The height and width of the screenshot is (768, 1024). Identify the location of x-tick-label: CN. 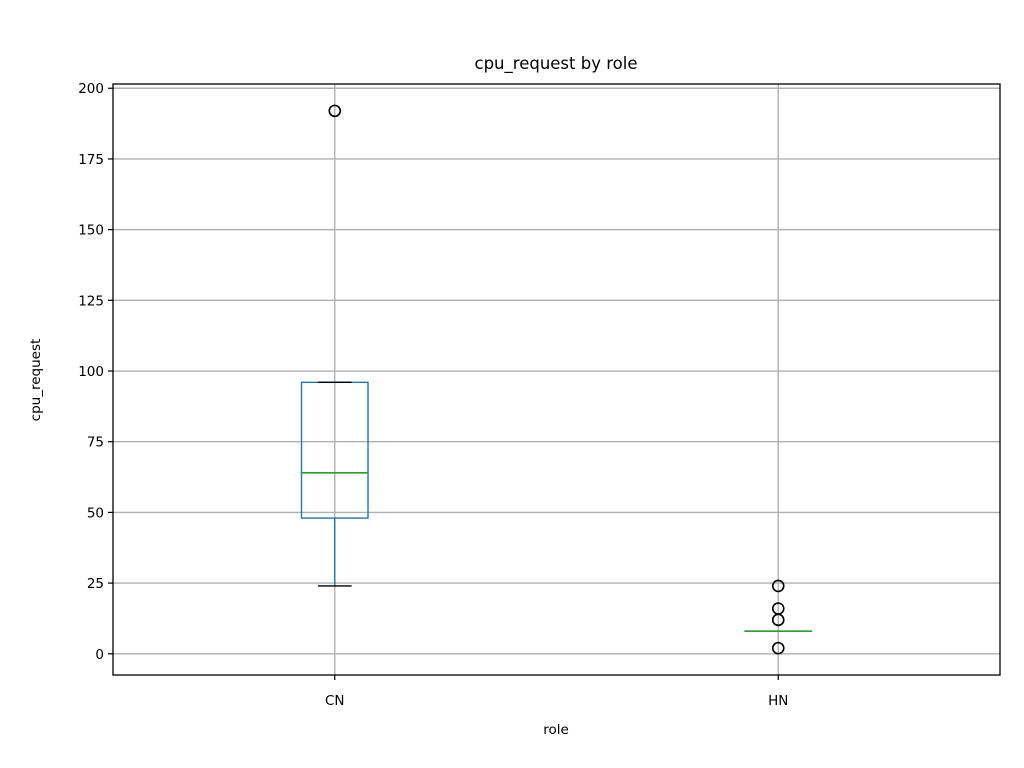
(335, 701).